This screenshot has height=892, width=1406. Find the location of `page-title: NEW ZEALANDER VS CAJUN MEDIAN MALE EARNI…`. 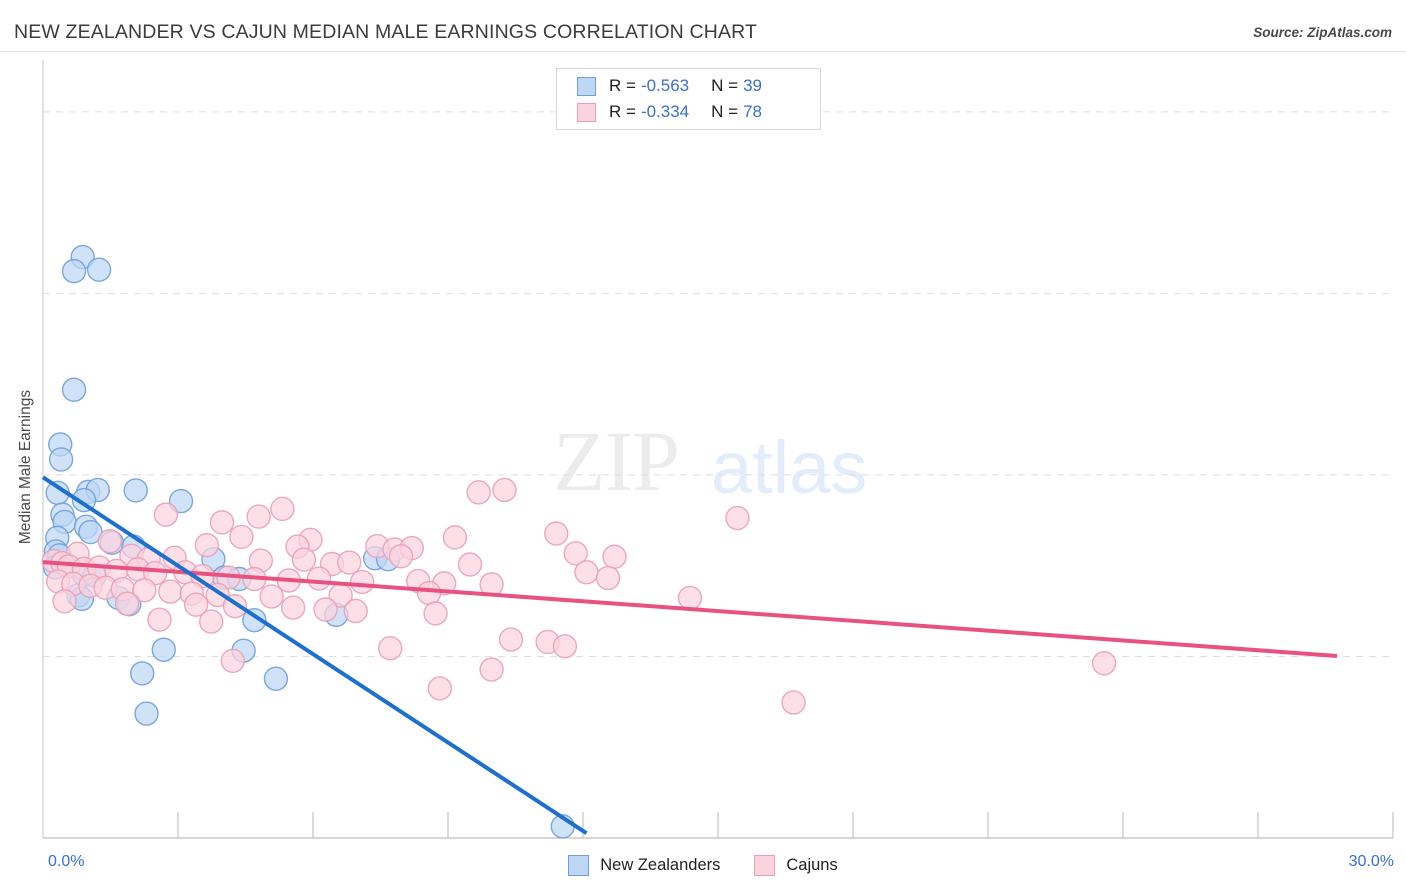

page-title: NEW ZEALANDER VS CAJUN MEDIAN MALE EARNI… is located at coordinates (386, 32).